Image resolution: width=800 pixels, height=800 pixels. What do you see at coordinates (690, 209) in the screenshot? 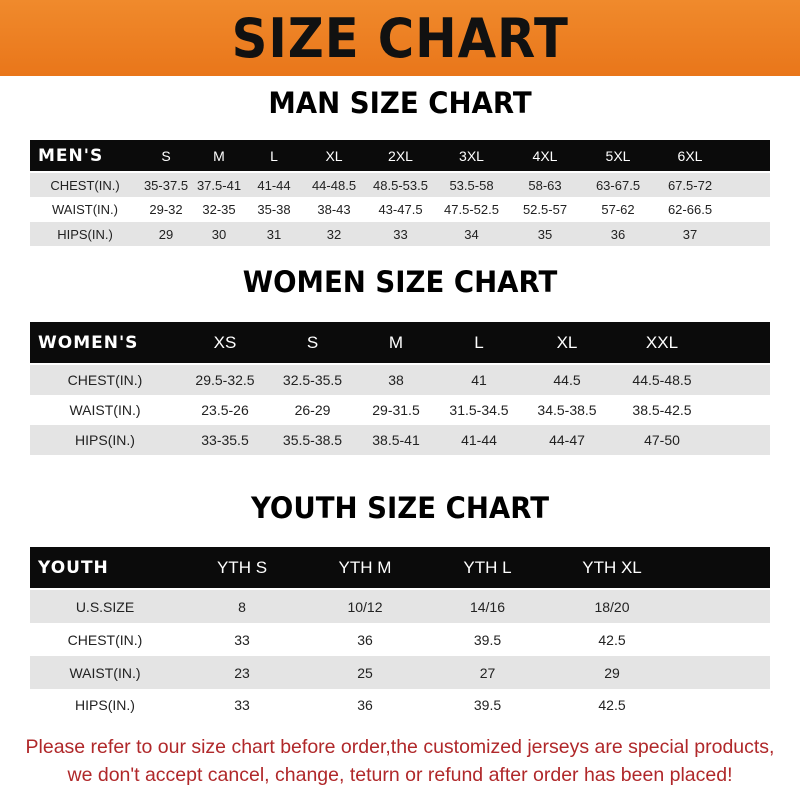
I see `table-cell: 62-66.5` at bounding box center [690, 209].